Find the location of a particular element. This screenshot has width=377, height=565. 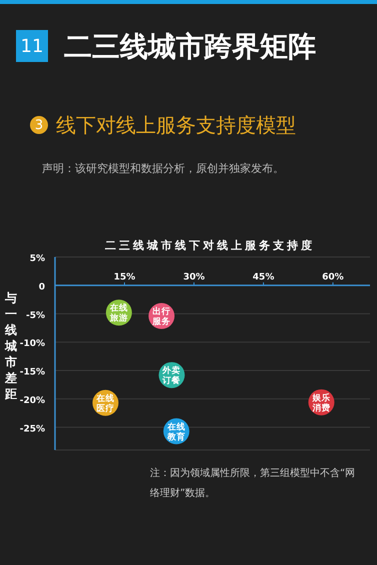

chart-subtitle: 线下对线上服务支持度模型 is located at coordinates (176, 125).